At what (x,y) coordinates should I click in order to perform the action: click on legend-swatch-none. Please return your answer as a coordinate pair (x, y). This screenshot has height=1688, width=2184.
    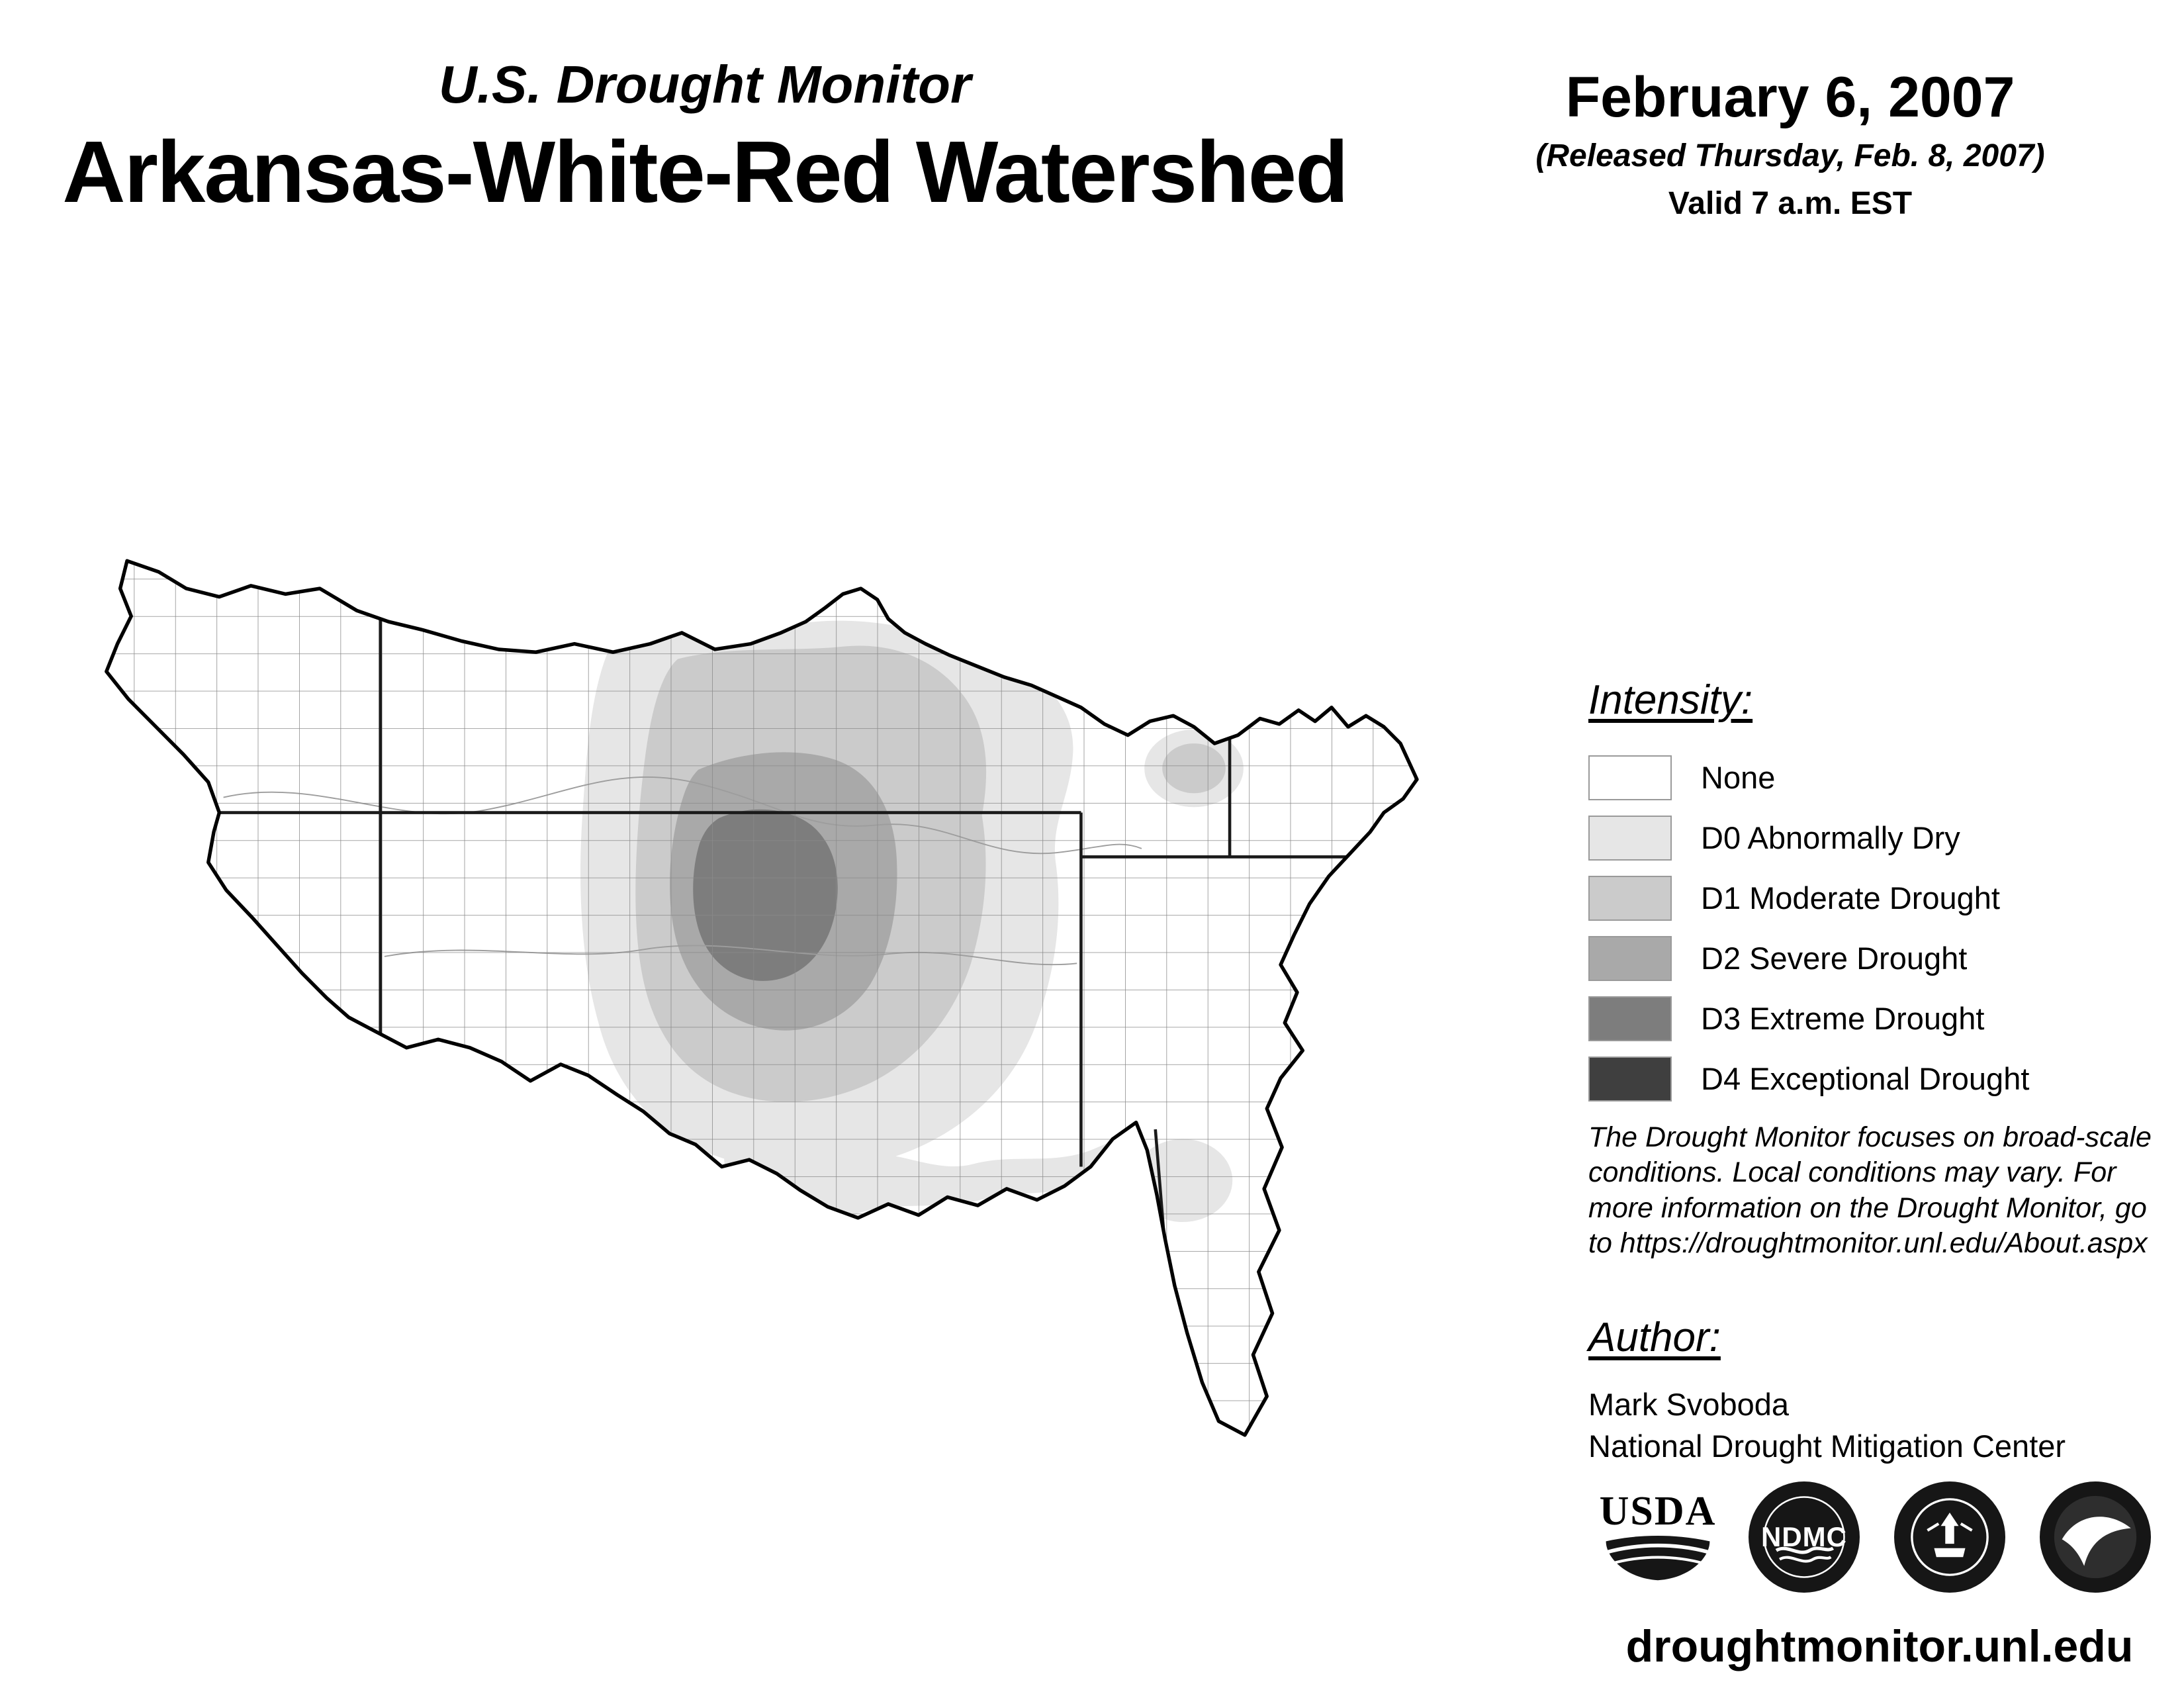
    Looking at the image, I should click on (1630, 777).